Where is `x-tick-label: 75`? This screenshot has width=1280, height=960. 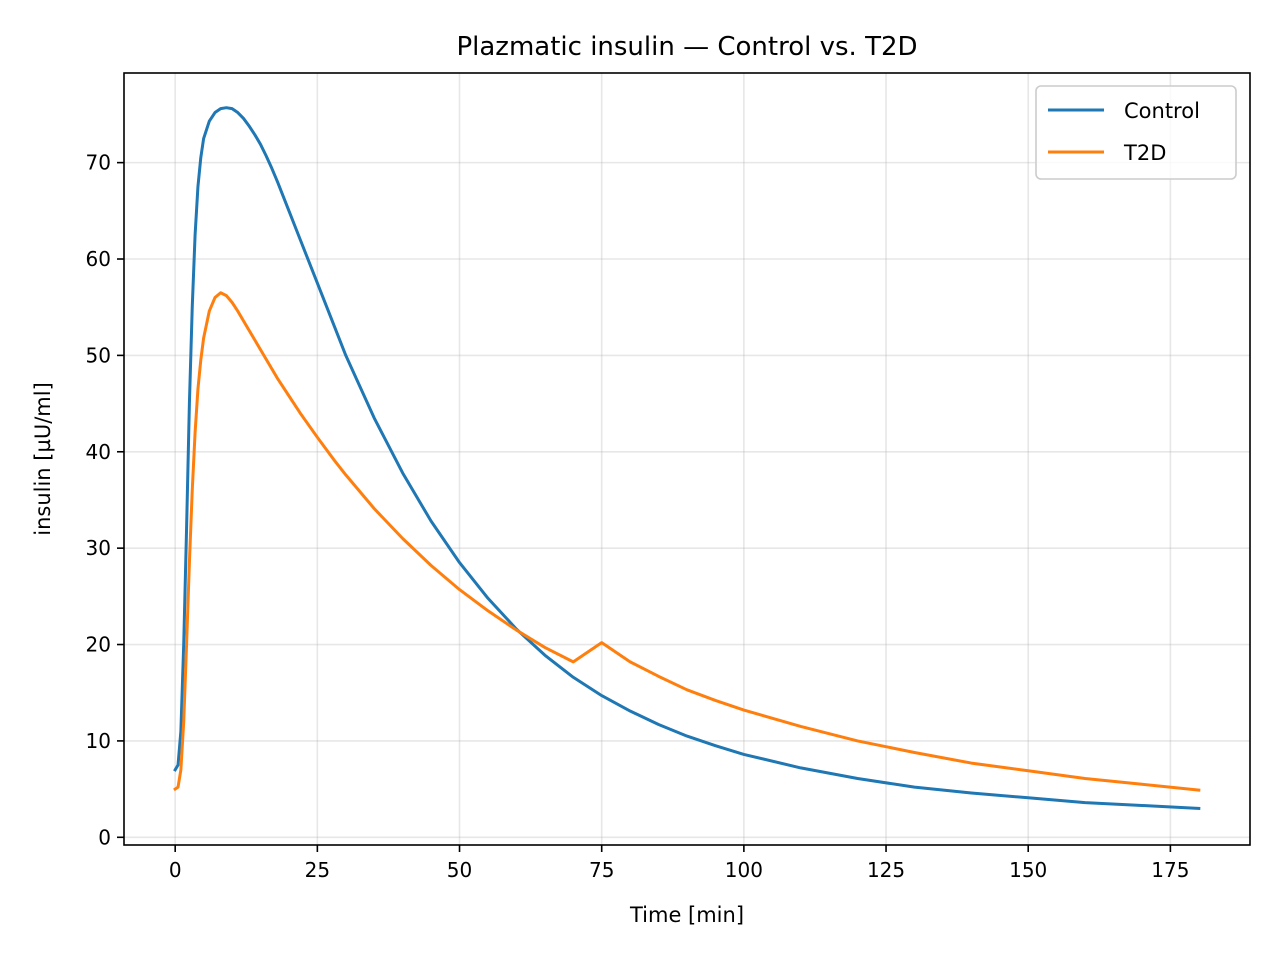 x-tick-label: 75 is located at coordinates (601, 870).